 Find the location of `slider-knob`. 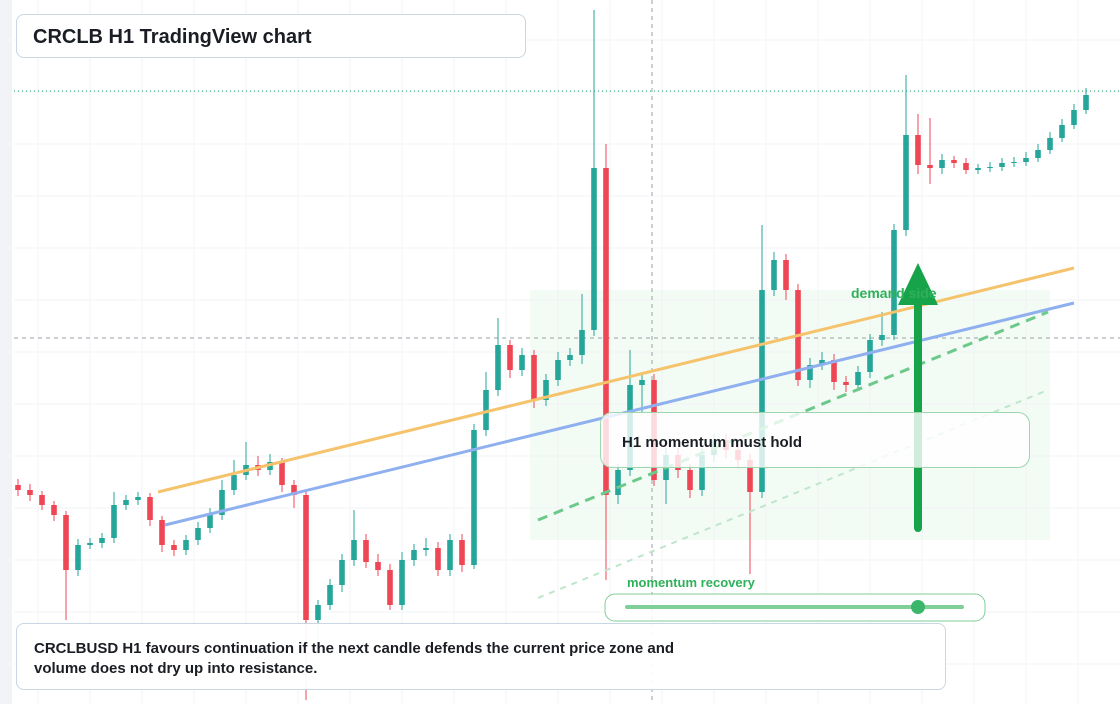

slider-knob is located at coordinates (918, 607).